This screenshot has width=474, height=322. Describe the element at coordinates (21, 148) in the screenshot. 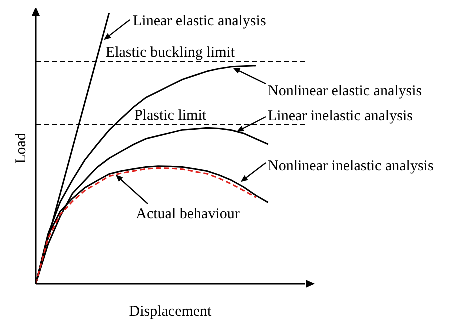

I see `y-axis-title: Load` at that location.